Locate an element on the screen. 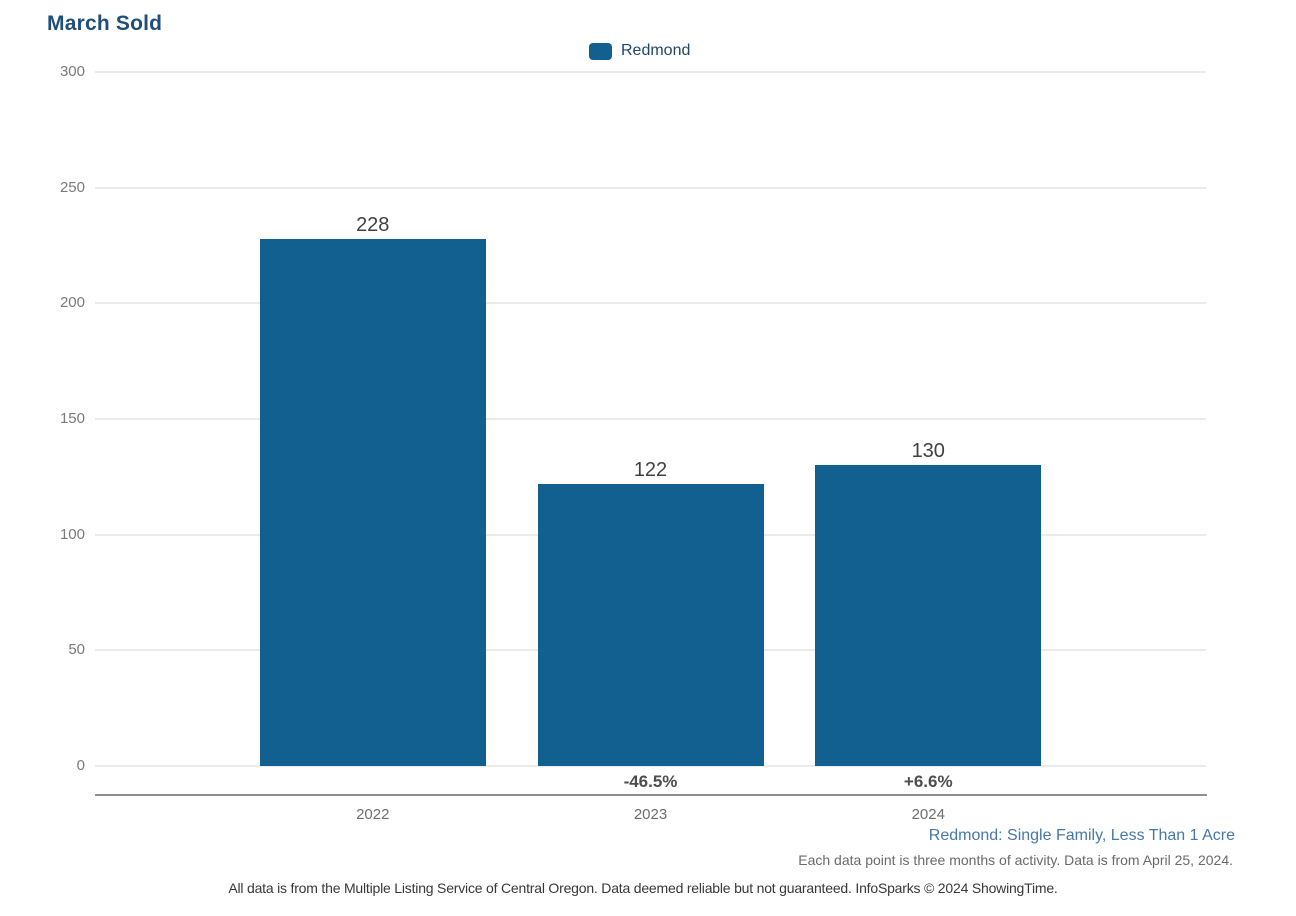  x-tick-label-2024: 2024 is located at coordinates (928, 814).